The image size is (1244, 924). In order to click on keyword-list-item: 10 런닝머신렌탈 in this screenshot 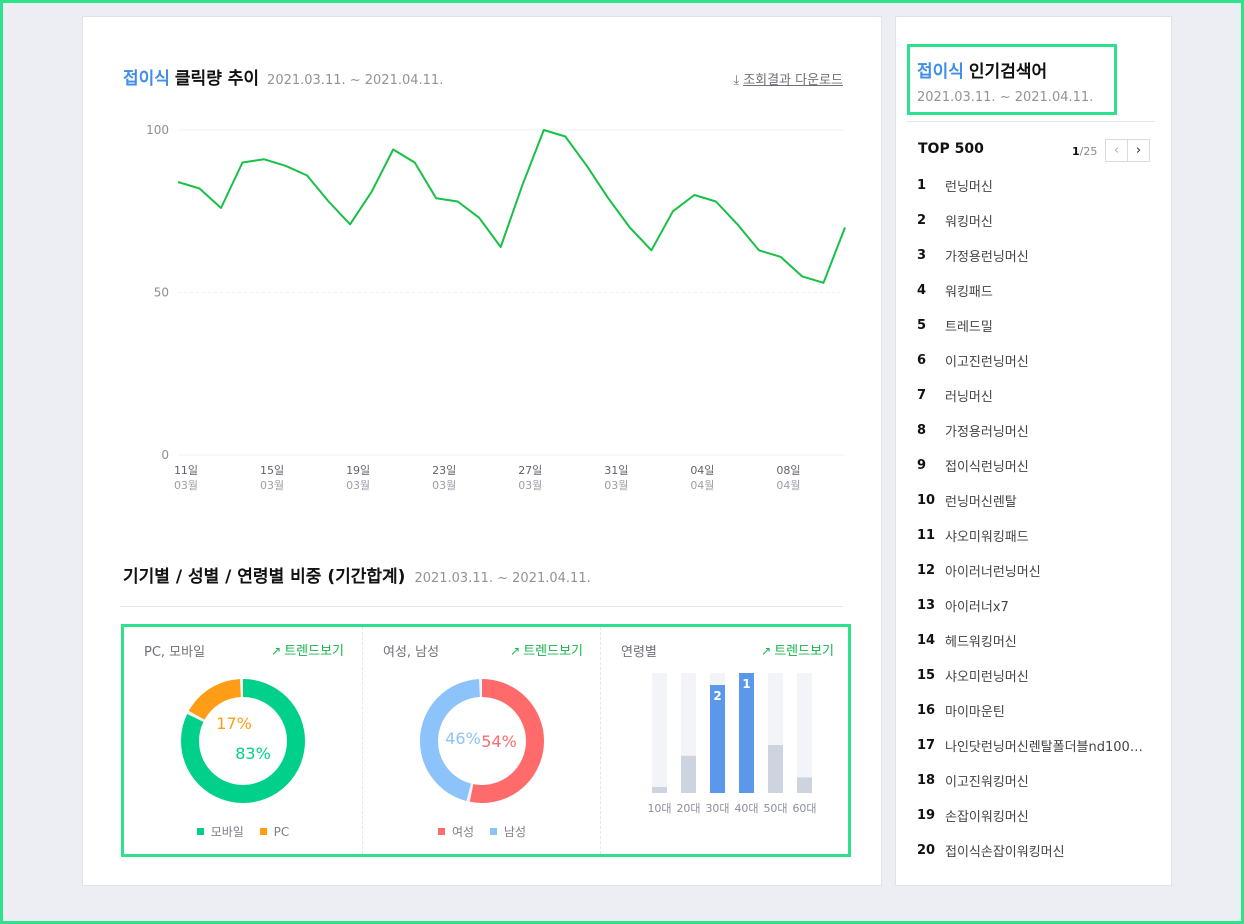, I will do `click(1037, 500)`.